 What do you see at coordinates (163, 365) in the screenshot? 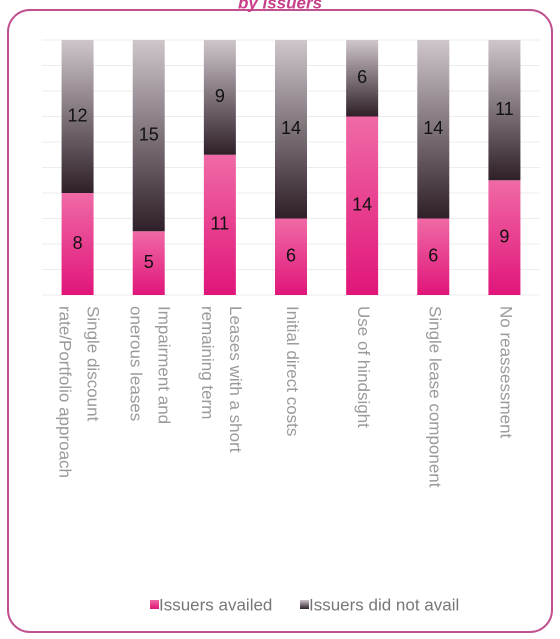
I see `label-line: Impairment and` at bounding box center [163, 365].